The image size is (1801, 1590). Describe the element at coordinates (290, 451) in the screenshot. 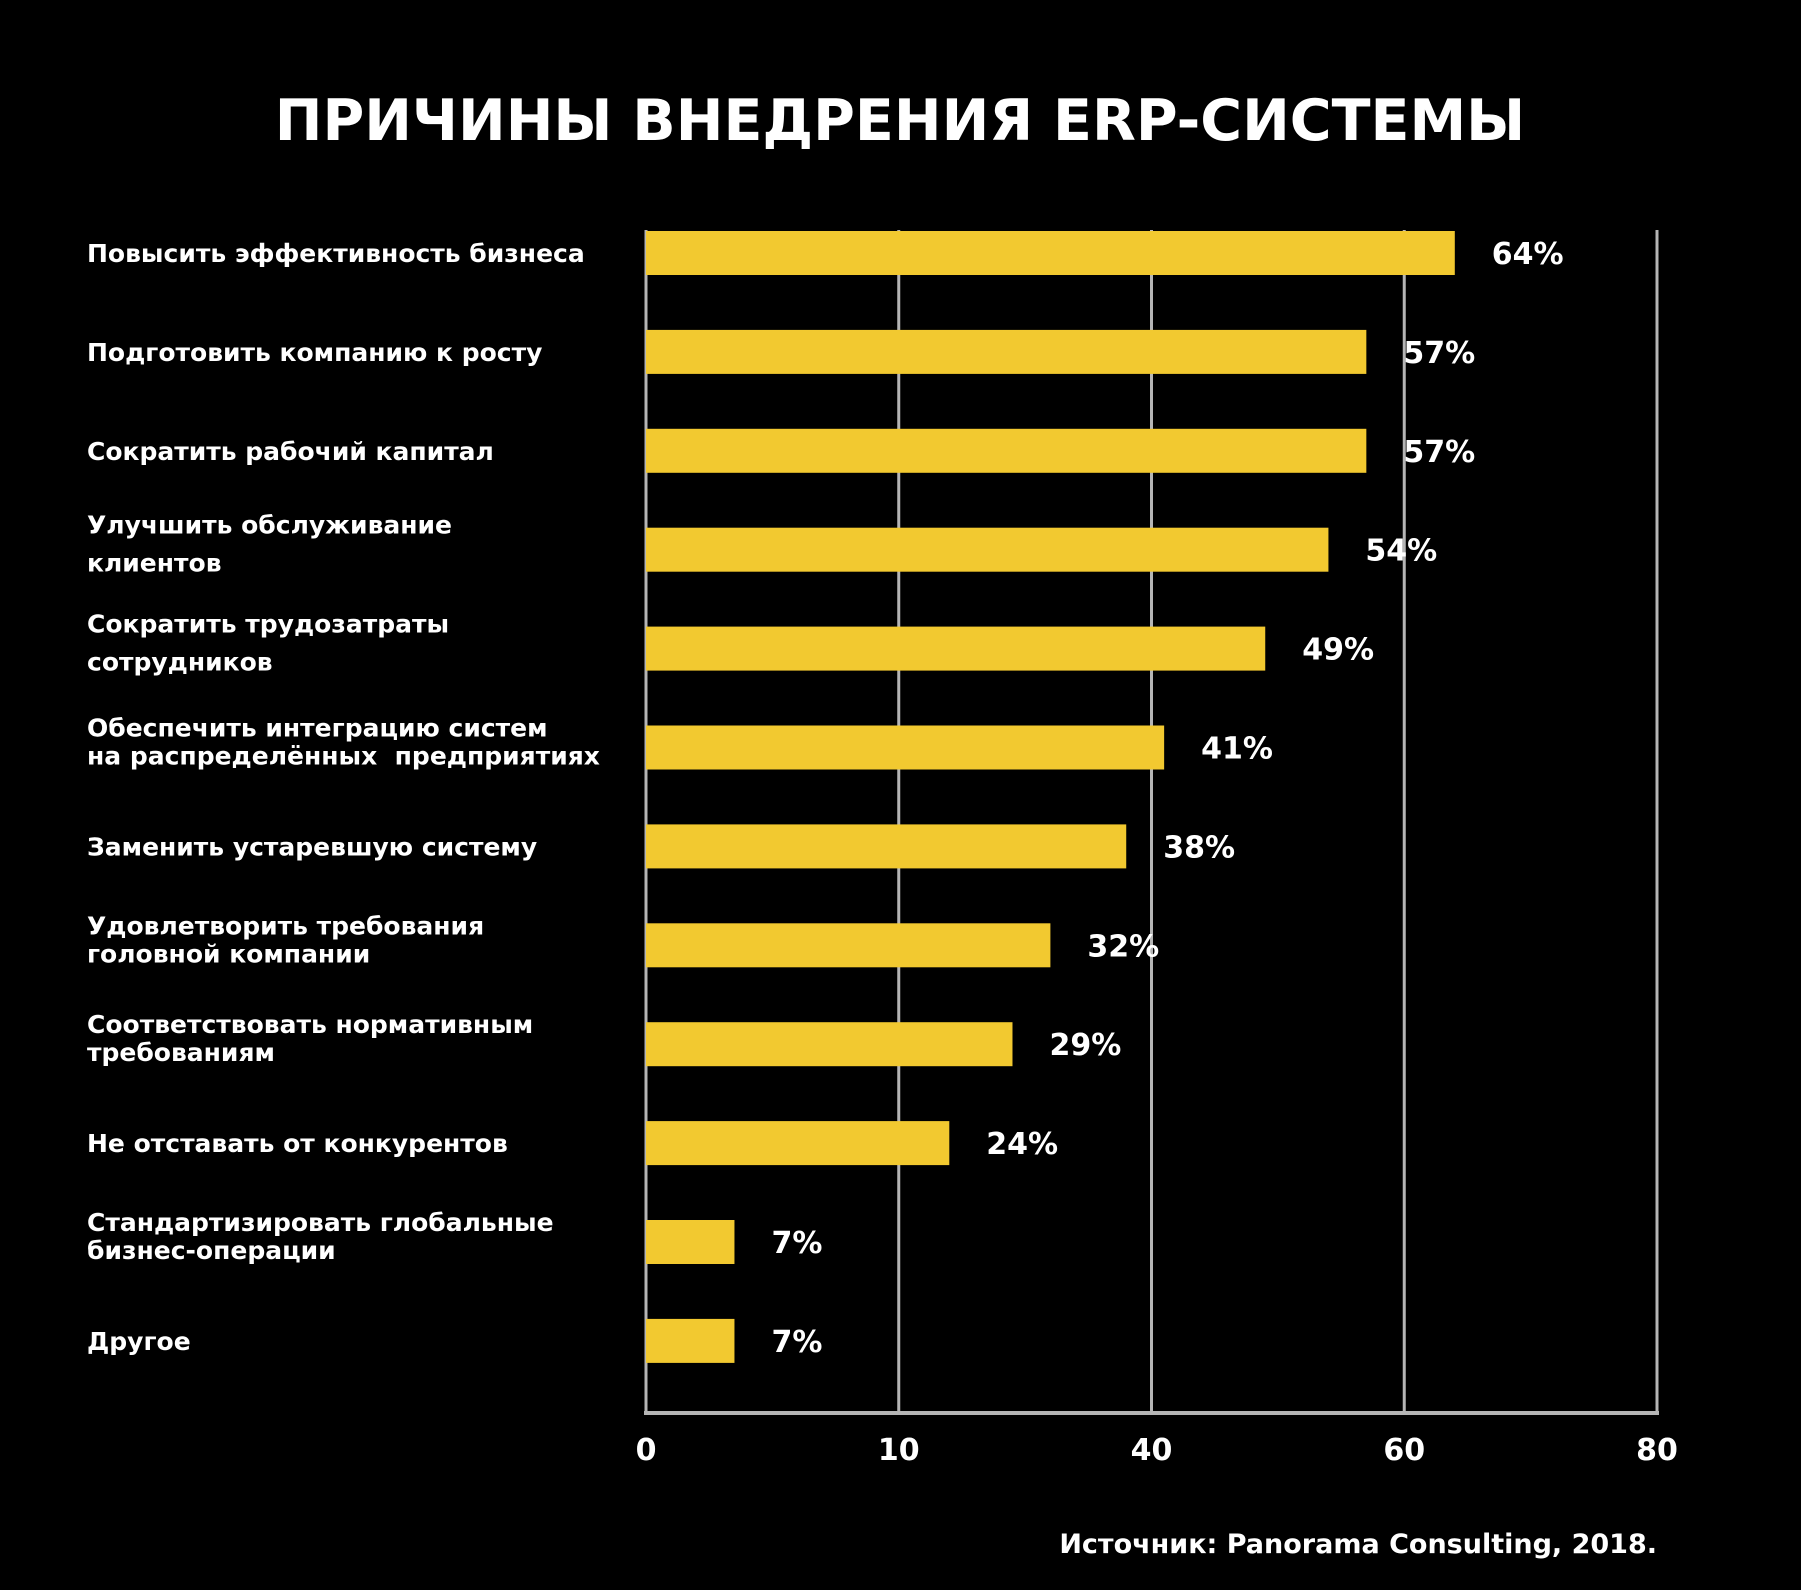

I see `category-label: Сократить рабочий капитал` at that location.